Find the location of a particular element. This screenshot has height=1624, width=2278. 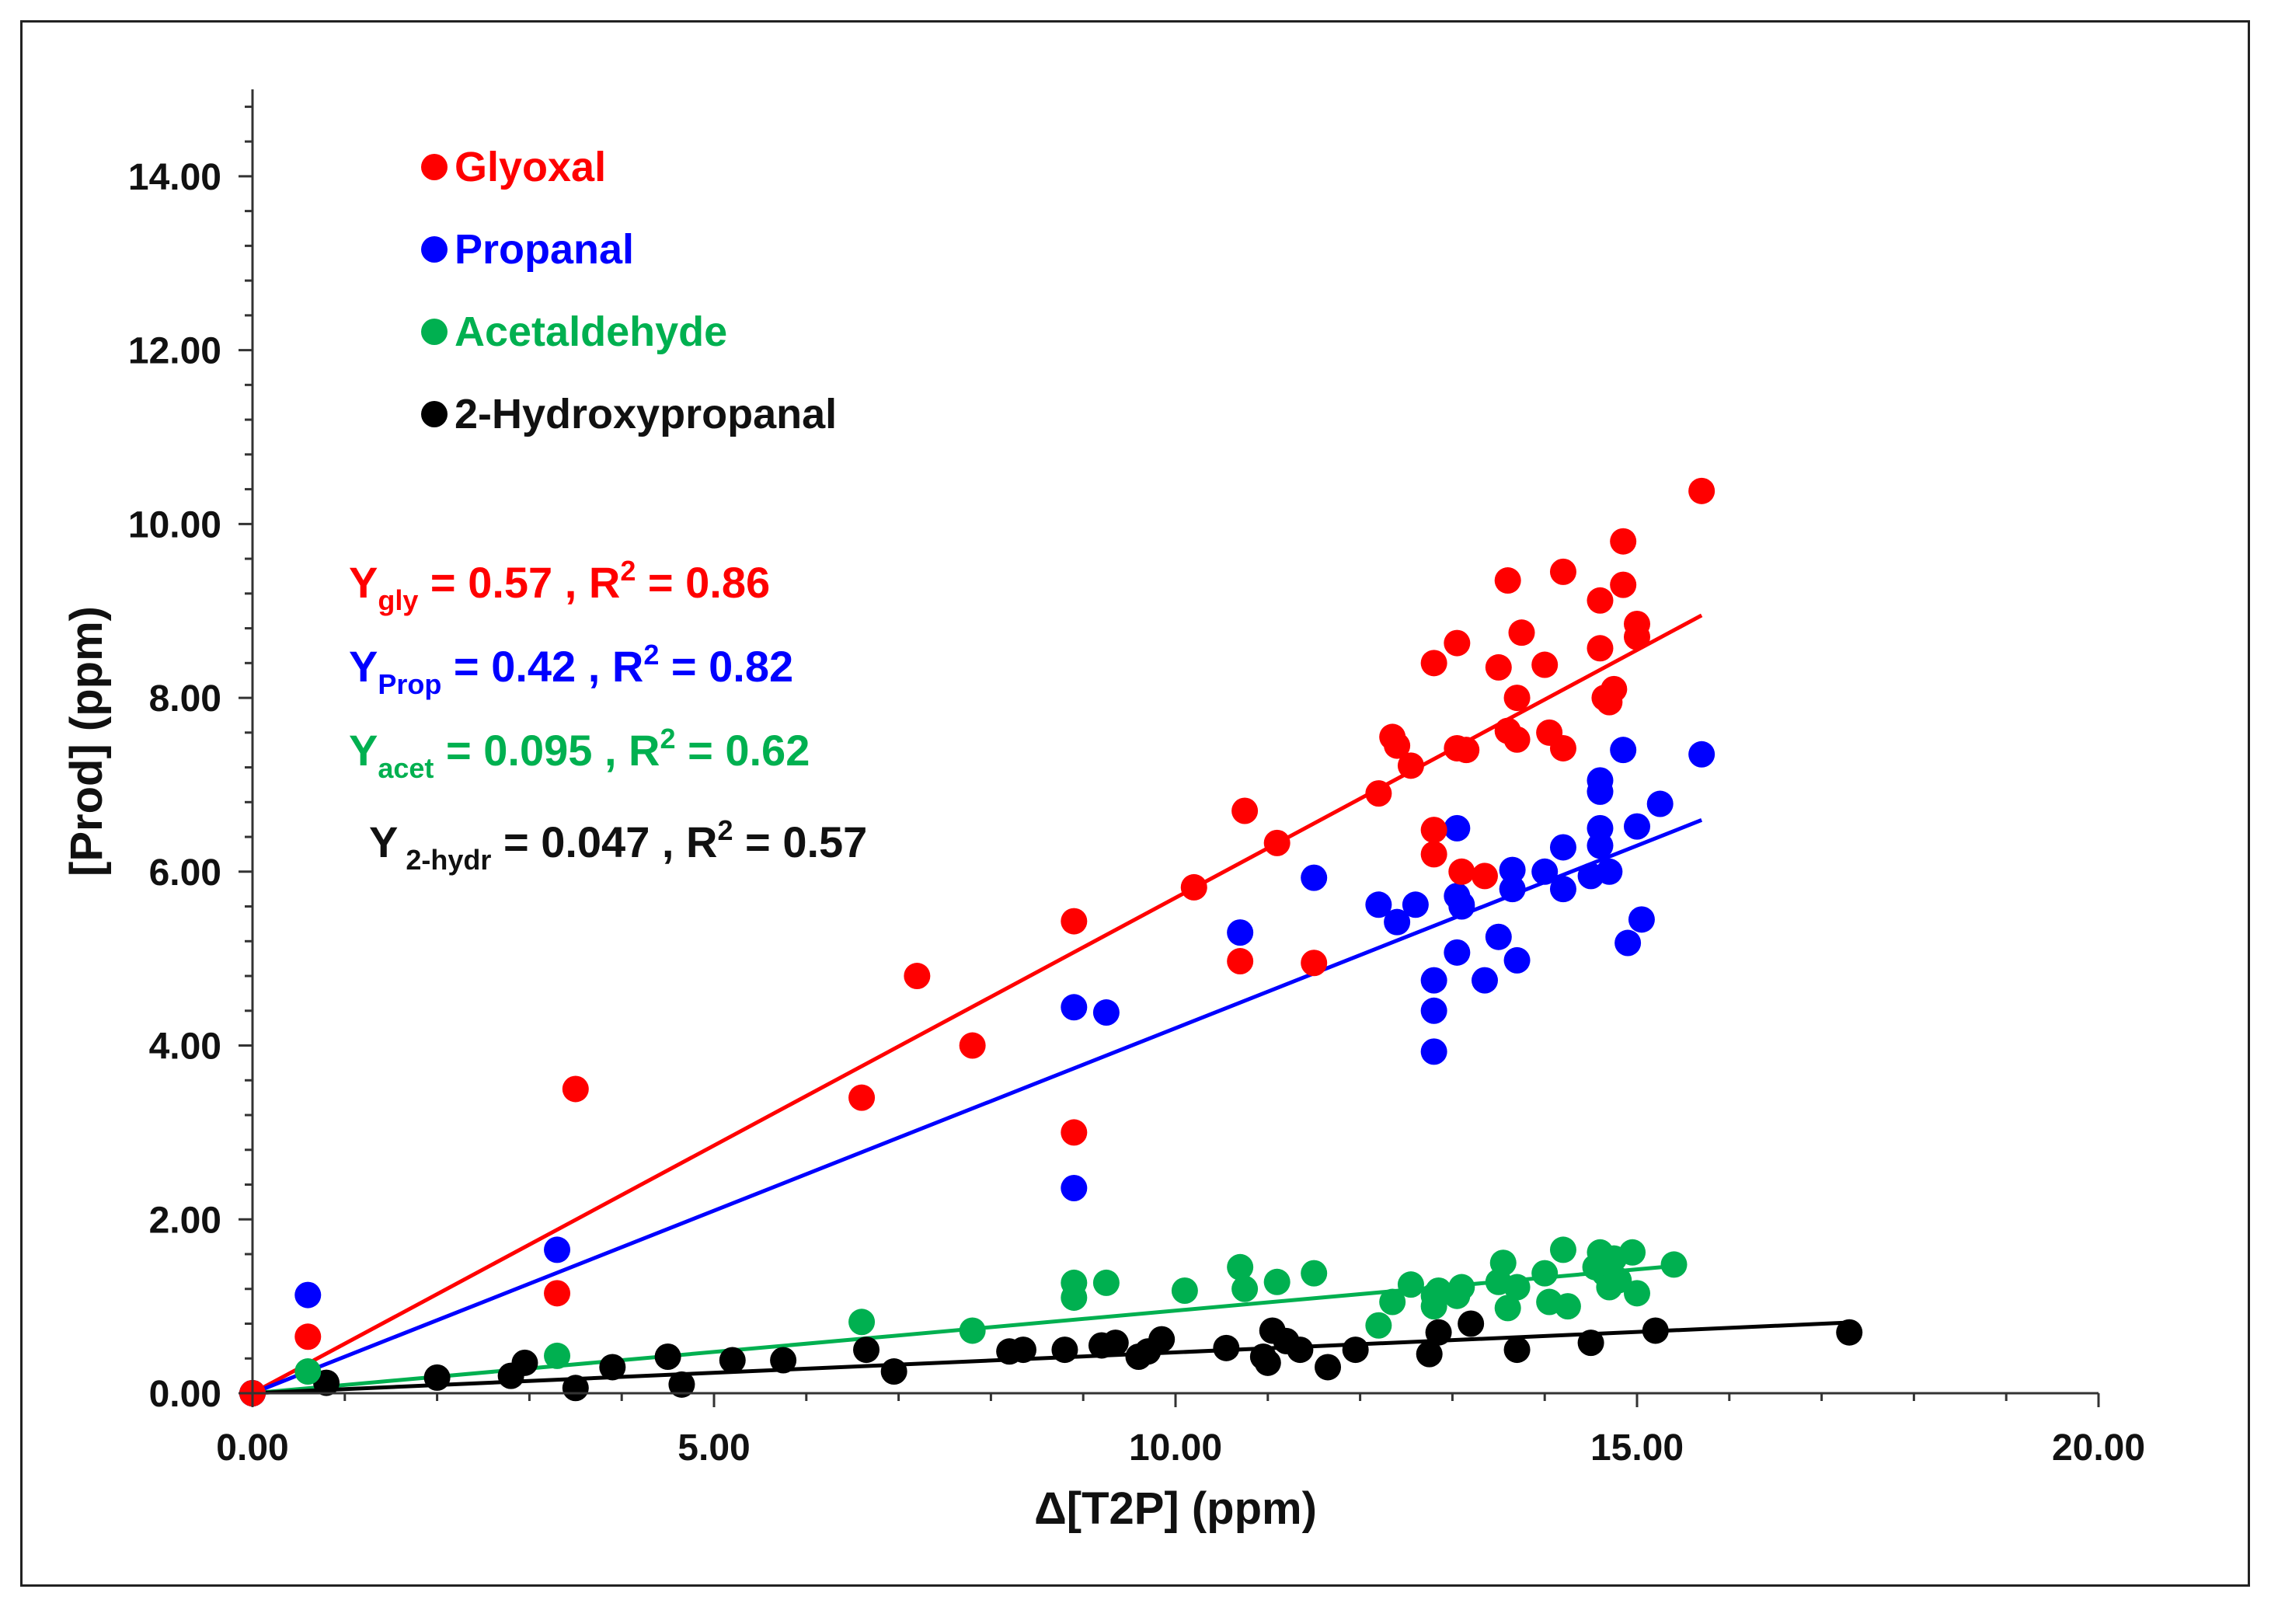

legend-label: Acetaldehyde is located at coordinates (591, 331).